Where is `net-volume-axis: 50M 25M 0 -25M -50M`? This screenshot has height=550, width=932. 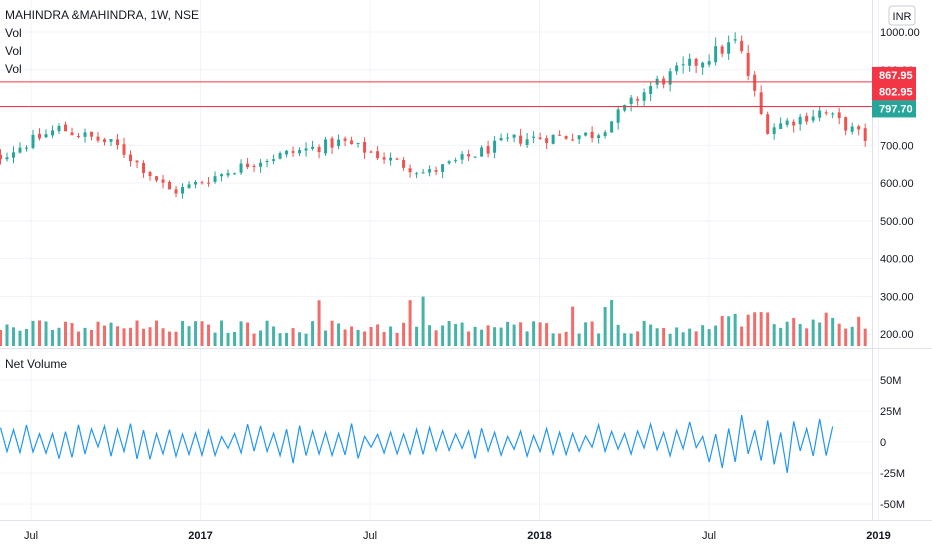
net-volume-axis: 50M 25M 0 -25M -50M is located at coordinates (892, 443).